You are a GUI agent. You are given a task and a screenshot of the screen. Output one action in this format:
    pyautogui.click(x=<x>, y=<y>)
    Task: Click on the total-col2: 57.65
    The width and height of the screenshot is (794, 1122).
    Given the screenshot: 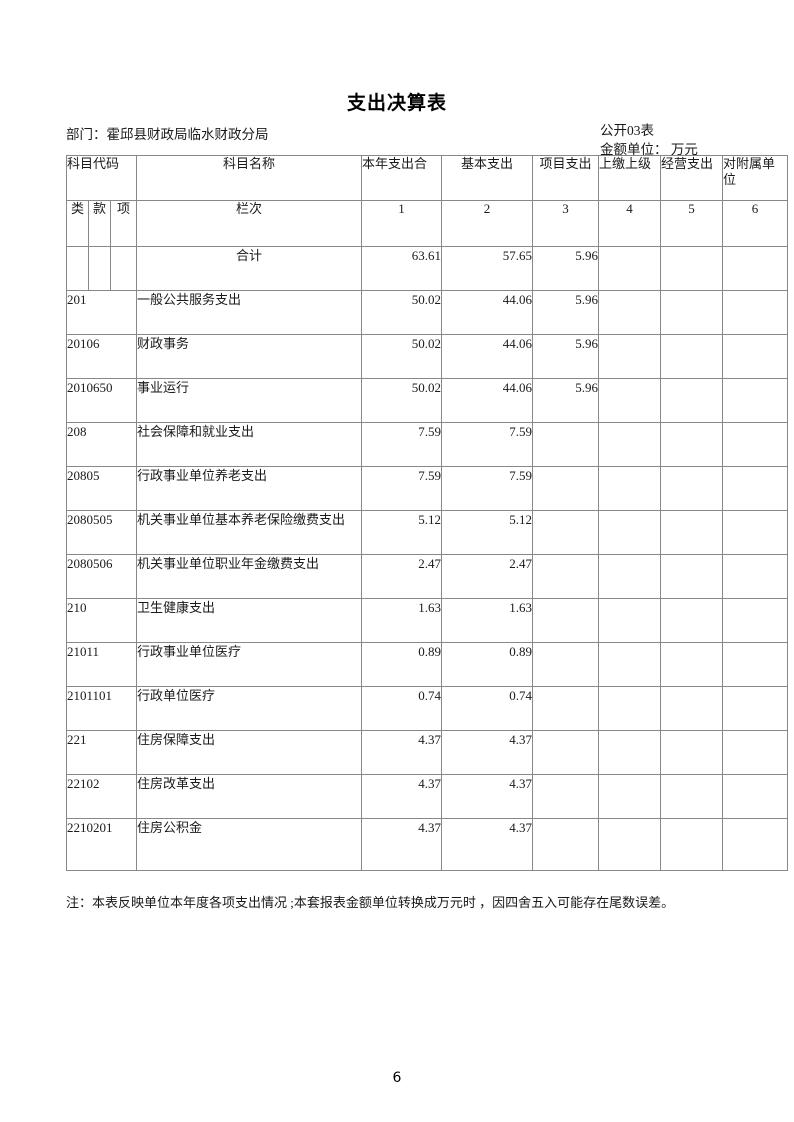 What is the action you would take?
    pyautogui.click(x=487, y=268)
    